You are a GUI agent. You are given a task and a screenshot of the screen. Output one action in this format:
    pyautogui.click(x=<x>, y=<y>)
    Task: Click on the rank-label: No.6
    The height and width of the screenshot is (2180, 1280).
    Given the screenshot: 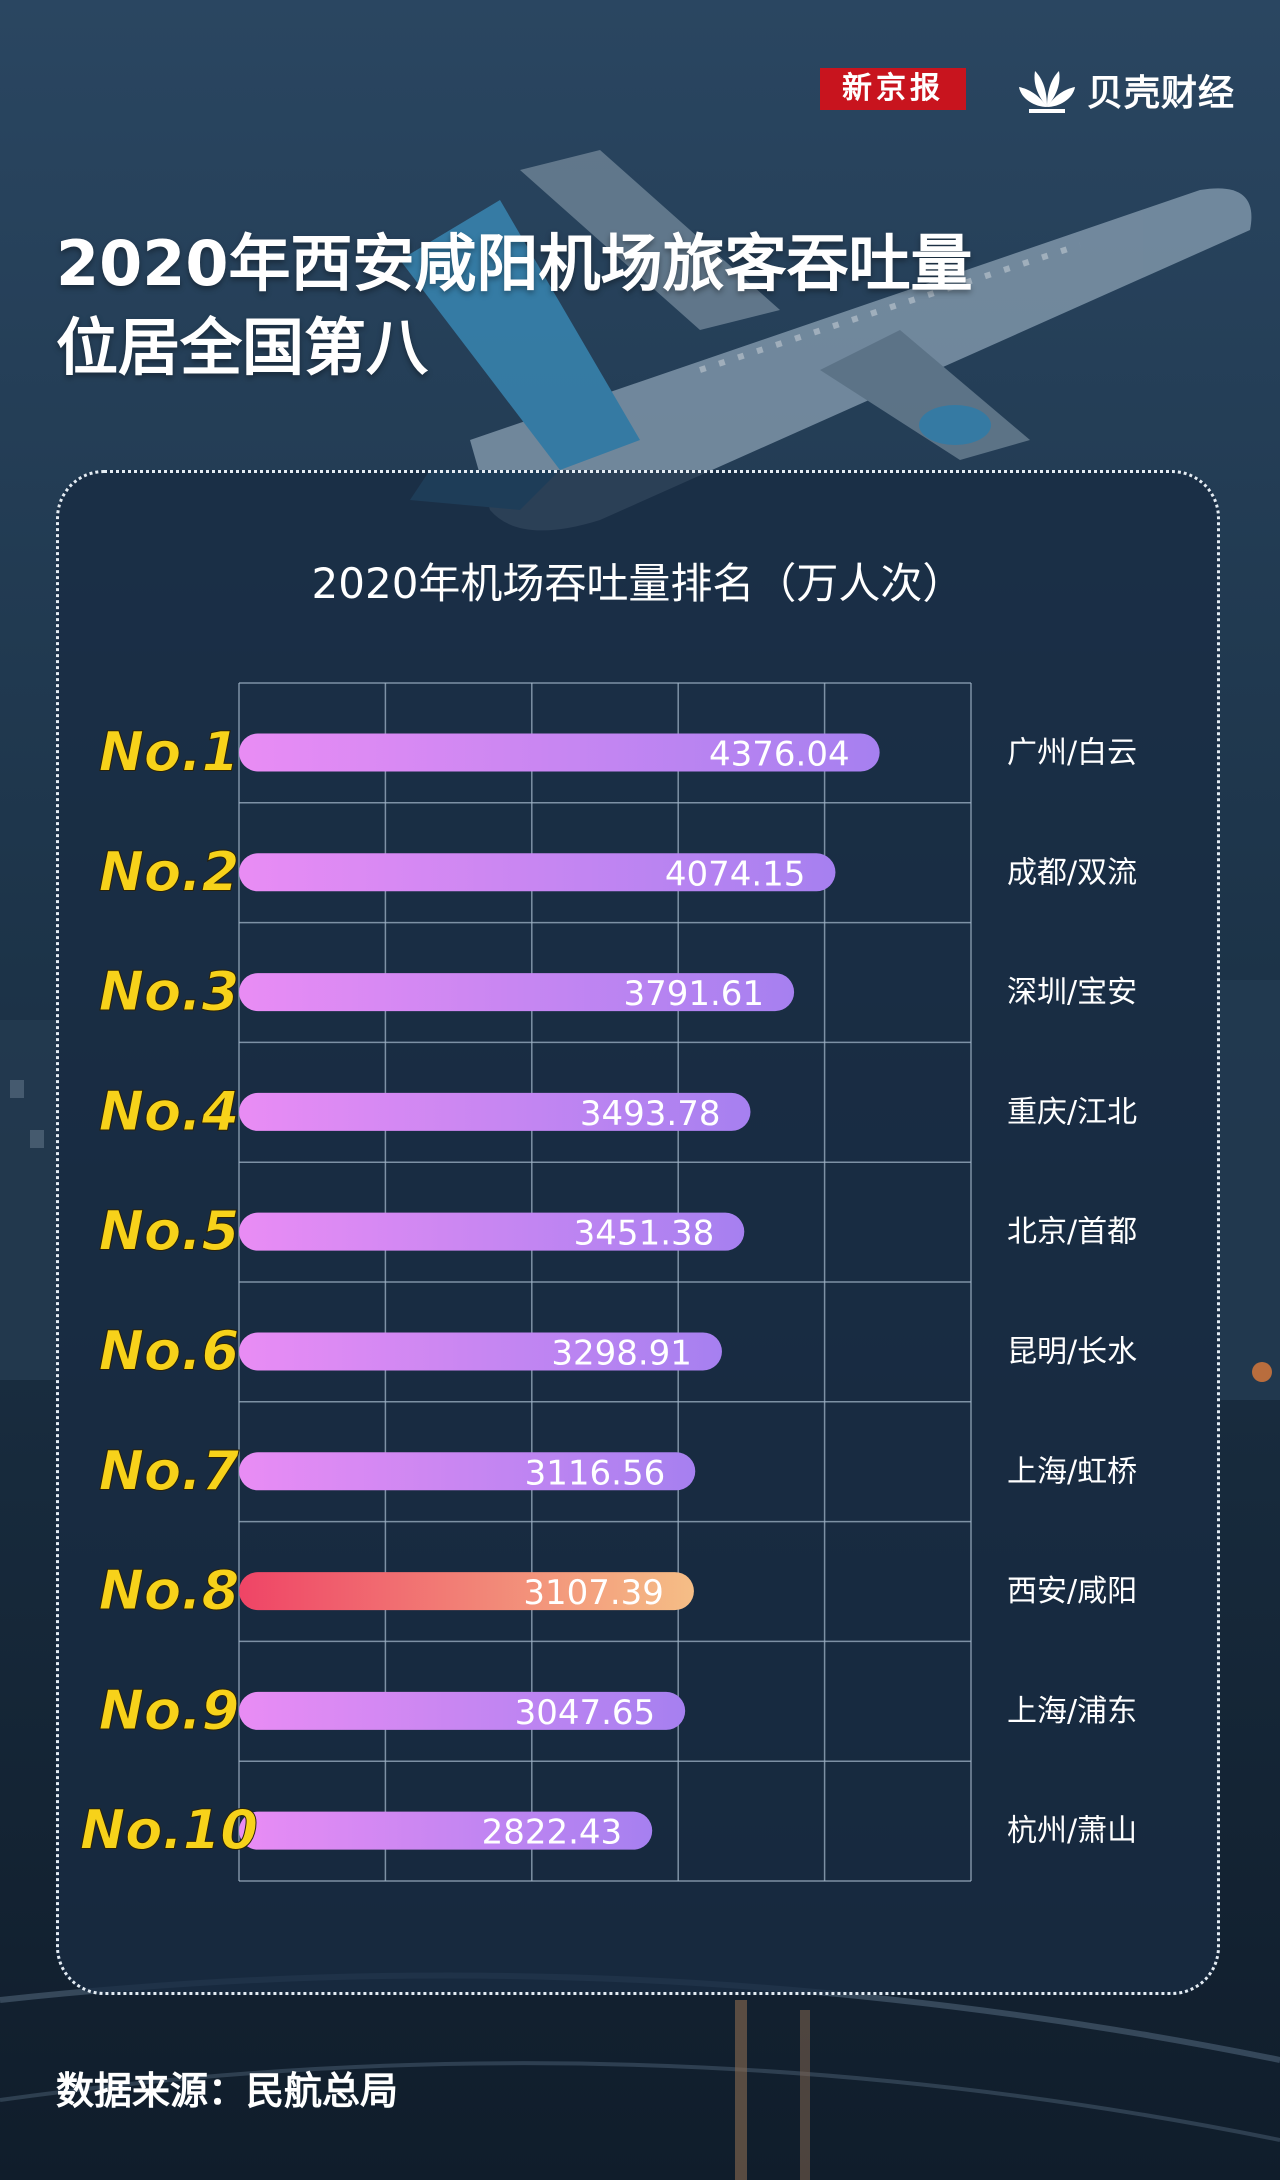 What is the action you would take?
    pyautogui.click(x=169, y=1350)
    